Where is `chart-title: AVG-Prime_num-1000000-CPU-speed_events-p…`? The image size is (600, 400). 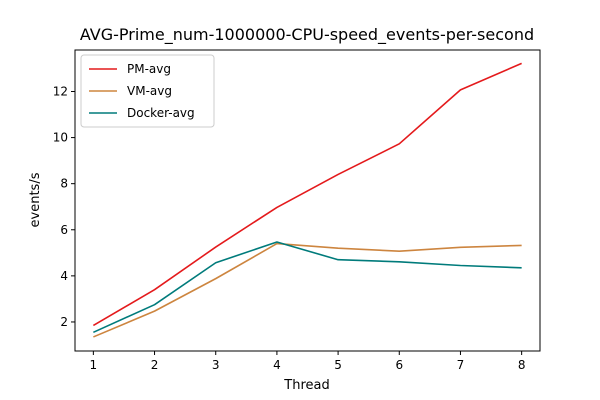
chart-title: AVG-Prime_num-1000000-CPU-speed_events-p… is located at coordinates (307, 35).